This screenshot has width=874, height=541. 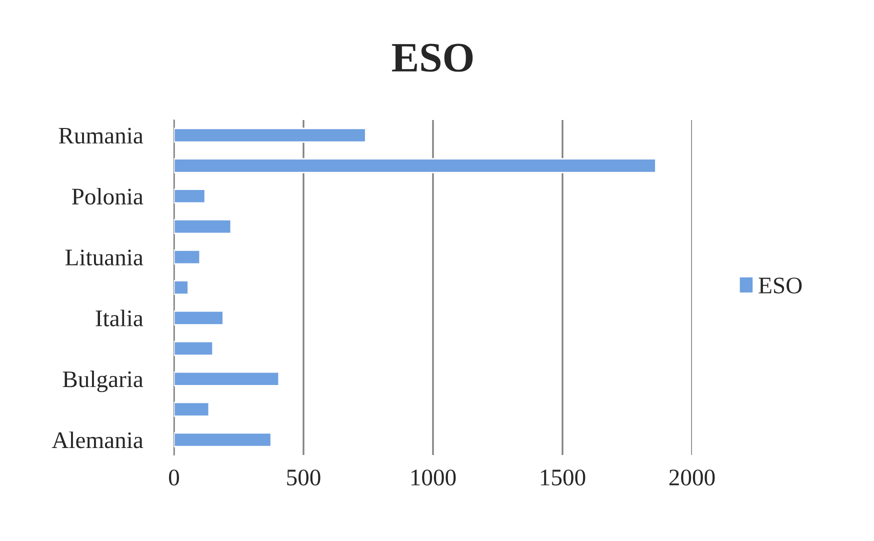 I want to click on y-tick-label: Italia, so click(x=120, y=318).